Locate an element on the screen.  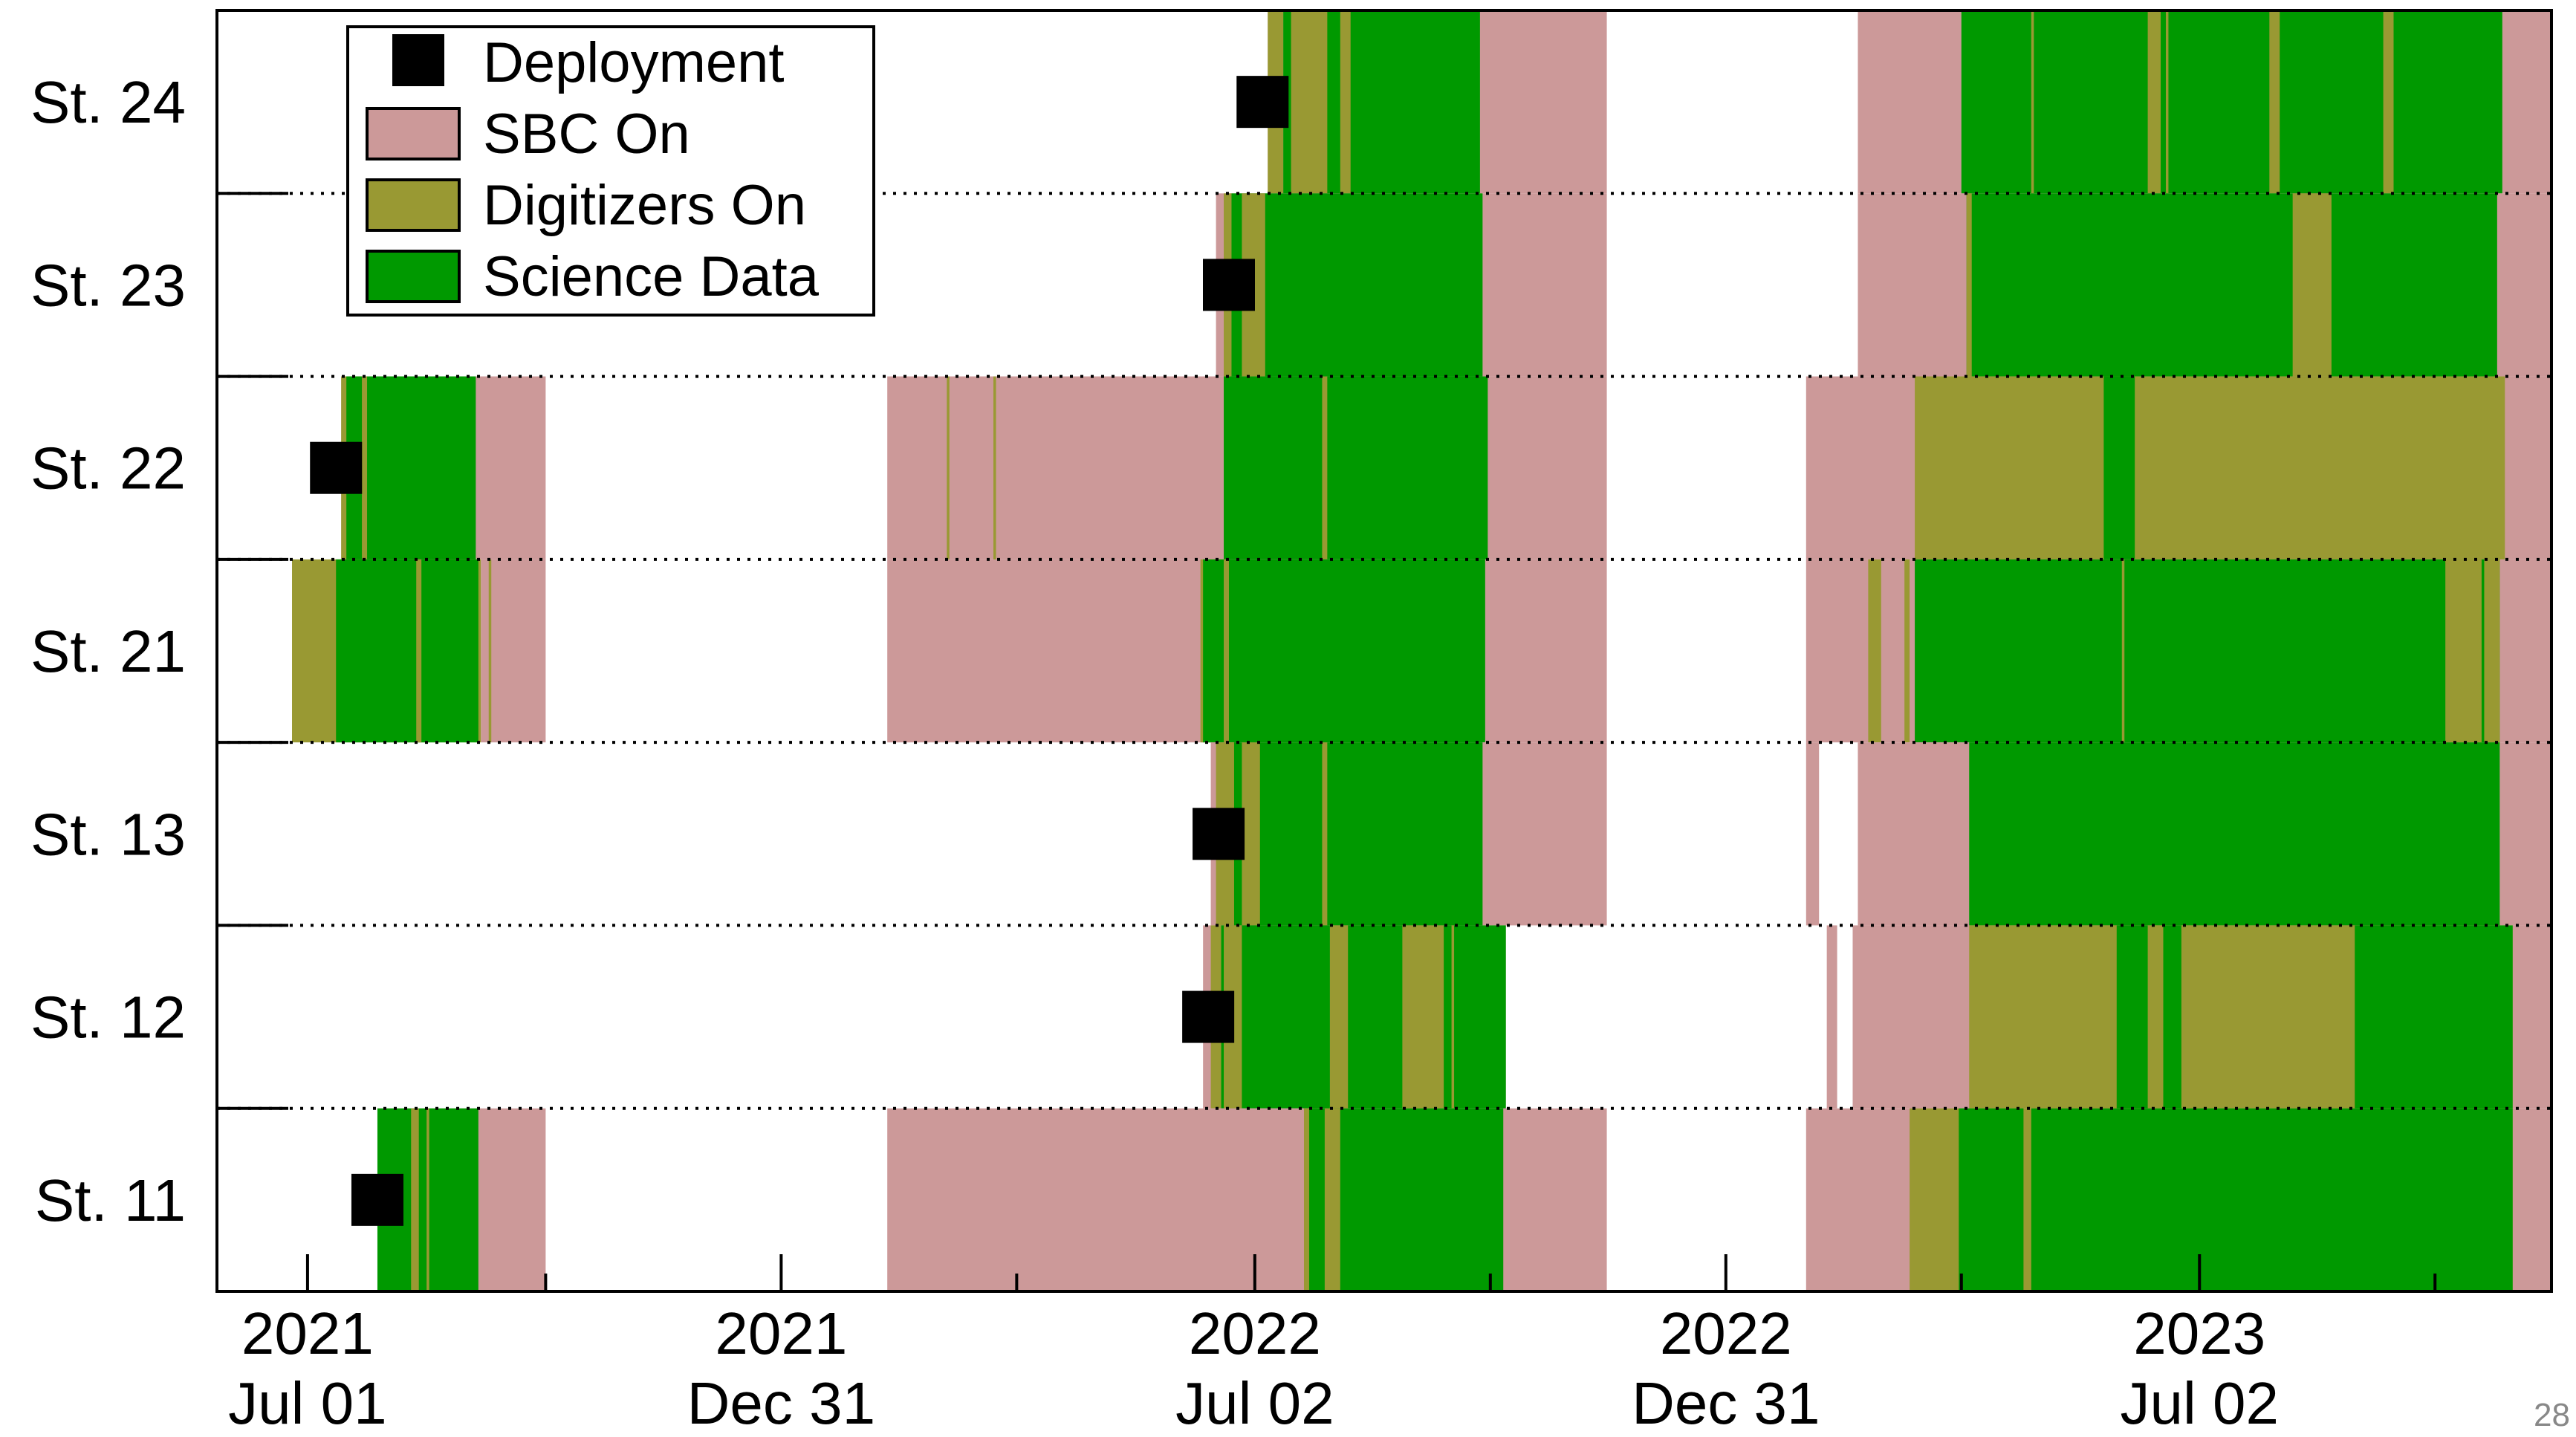
legend-swatch-science is located at coordinates (413, 276).